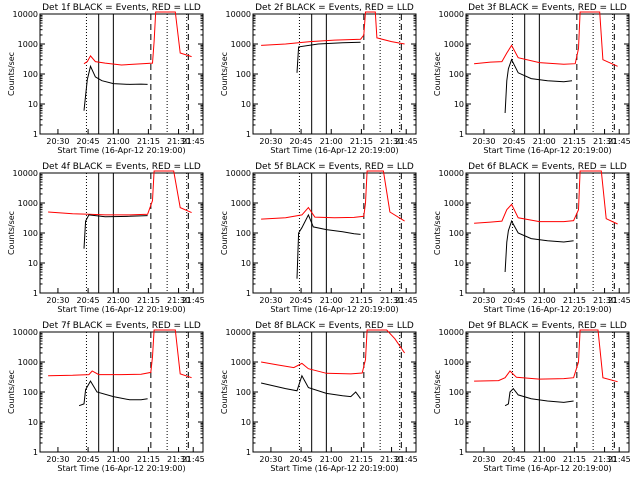 The image size is (640, 480). I want to click on panel-title: Det 5f BLACK = Events, RED = LLD, so click(334, 167).